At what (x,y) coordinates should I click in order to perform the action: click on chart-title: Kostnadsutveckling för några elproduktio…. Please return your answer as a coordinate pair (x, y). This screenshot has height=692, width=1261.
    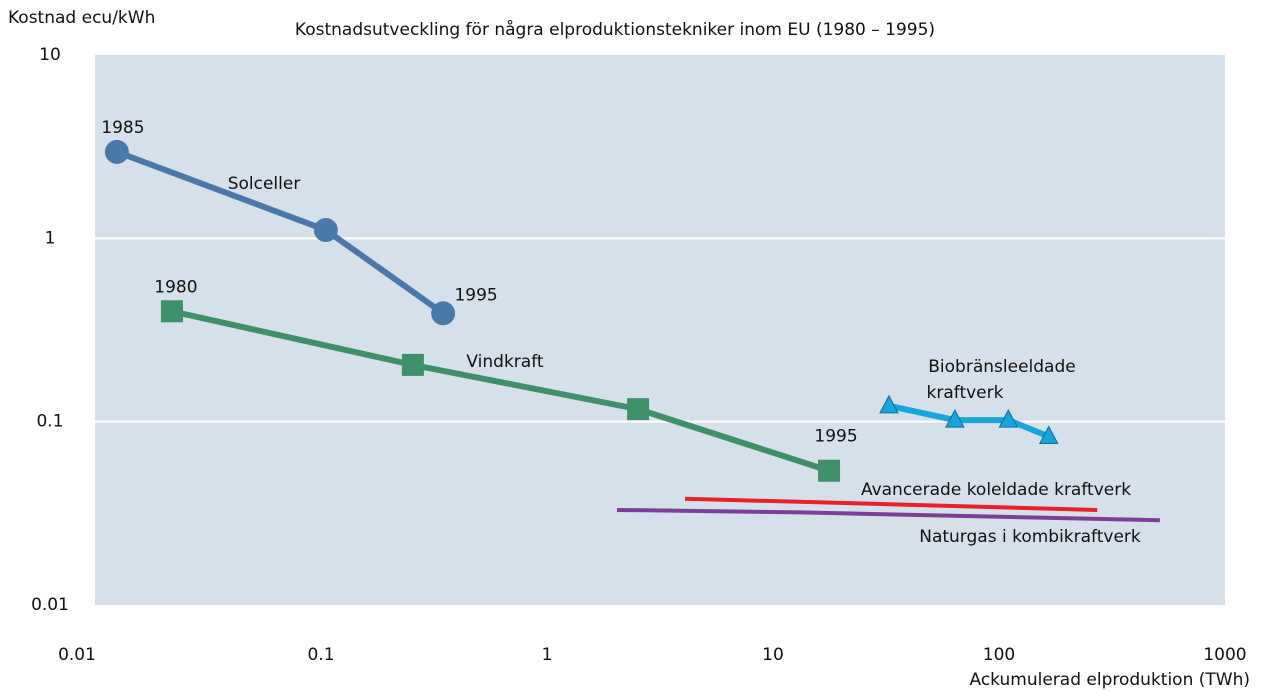
    Looking at the image, I should click on (615, 29).